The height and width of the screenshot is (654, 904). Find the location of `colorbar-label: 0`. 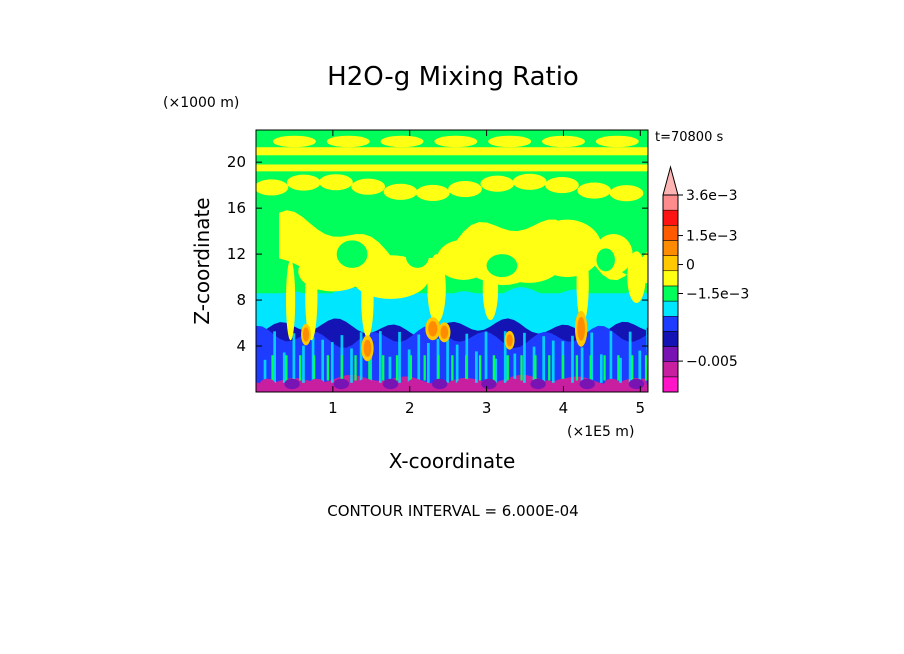

colorbar-label: 0 is located at coordinates (690, 266).